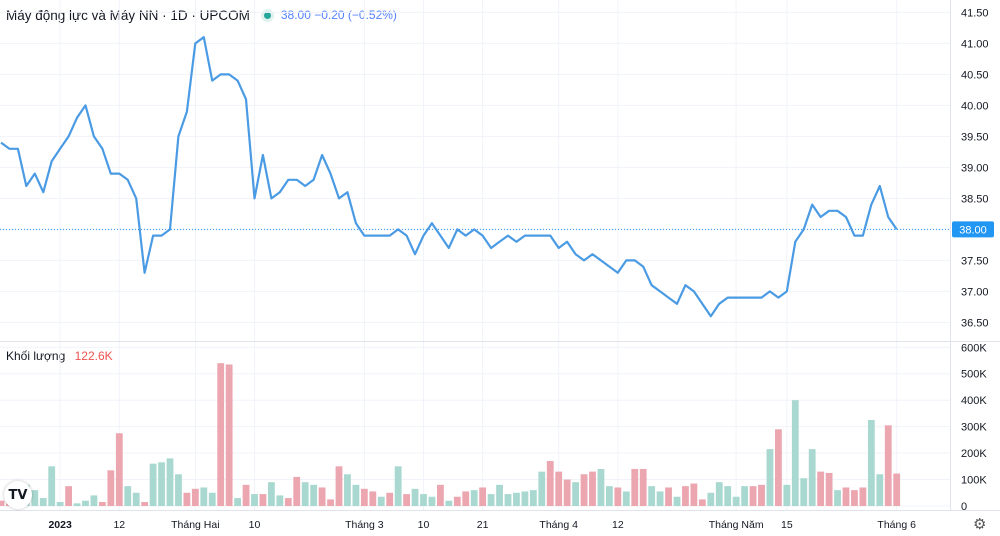  I want to click on last-price-badge, so click(973, 229).